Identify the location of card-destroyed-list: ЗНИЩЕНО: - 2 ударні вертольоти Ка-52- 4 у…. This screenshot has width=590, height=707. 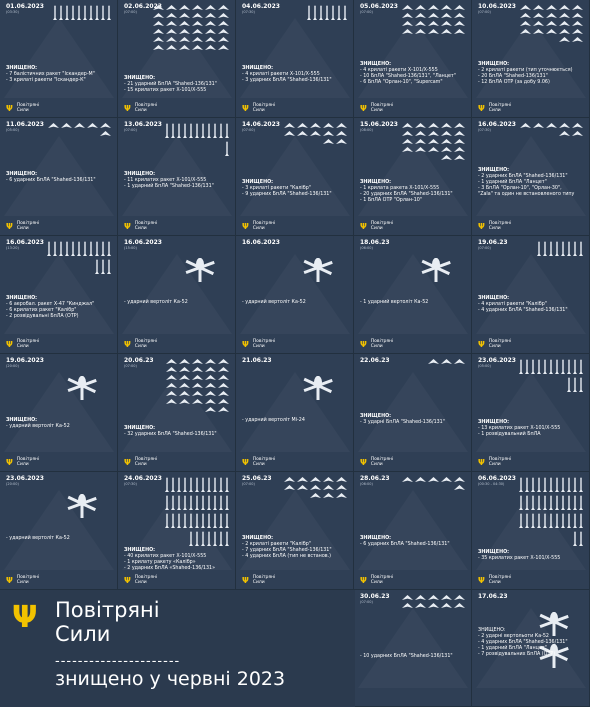
(532, 643).